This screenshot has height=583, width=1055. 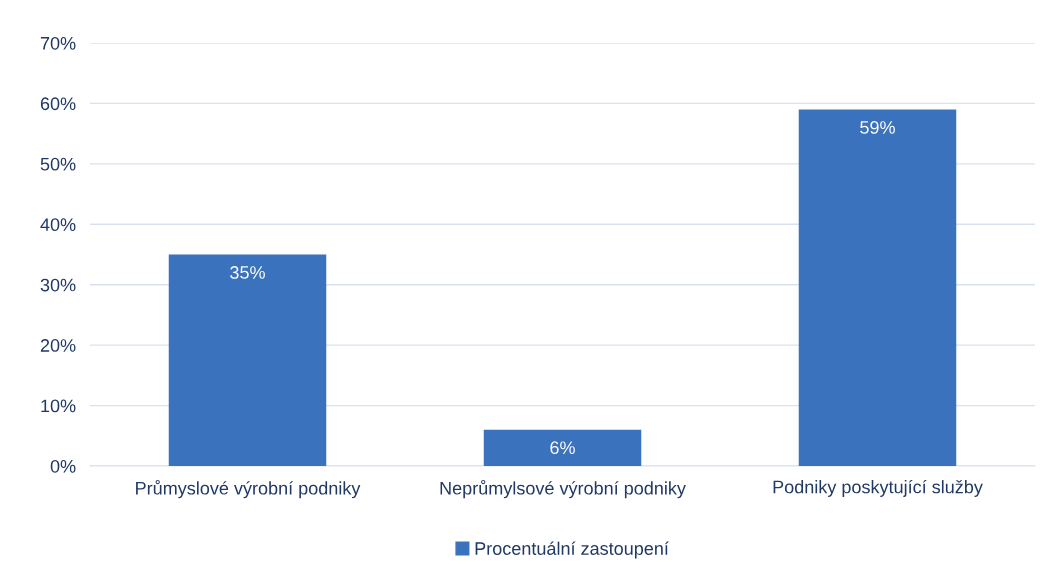 What do you see at coordinates (58, 43) in the screenshot?
I see `y-tick-label: 70%` at bounding box center [58, 43].